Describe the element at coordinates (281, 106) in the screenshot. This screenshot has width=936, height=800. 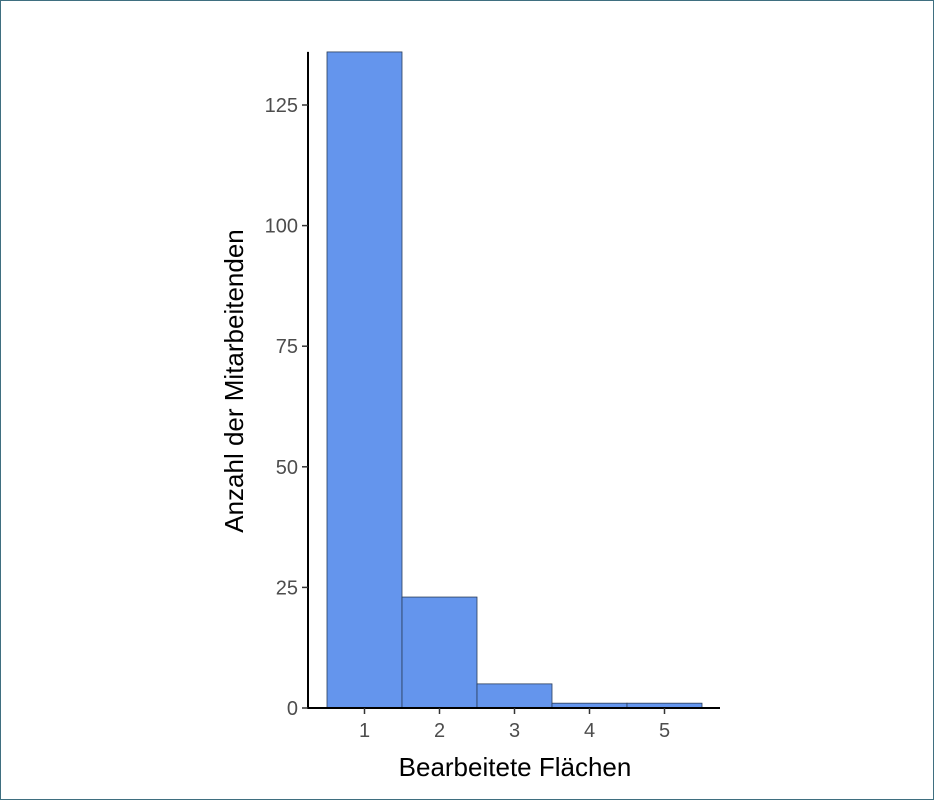
I see `y-tick-label-125: 125` at that location.